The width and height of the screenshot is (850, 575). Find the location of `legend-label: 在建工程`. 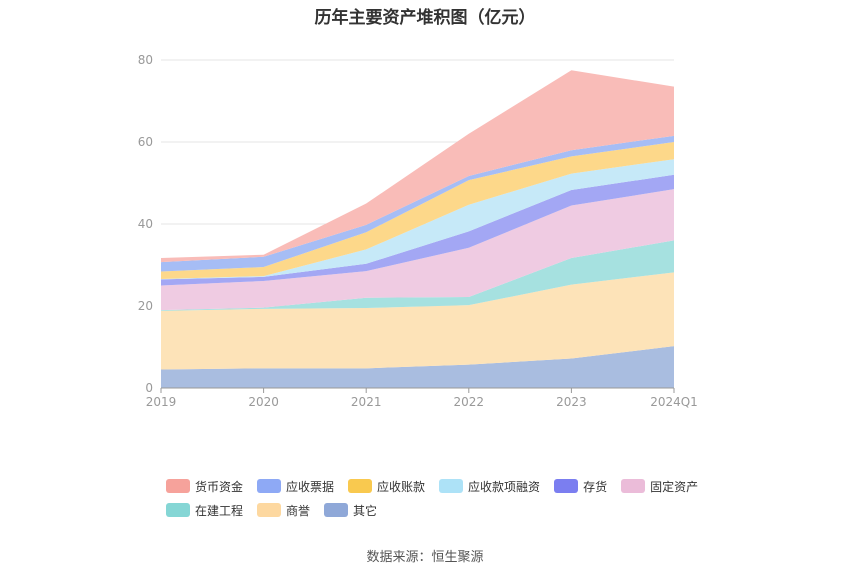

legend-label: 在建工程 is located at coordinates (219, 510).